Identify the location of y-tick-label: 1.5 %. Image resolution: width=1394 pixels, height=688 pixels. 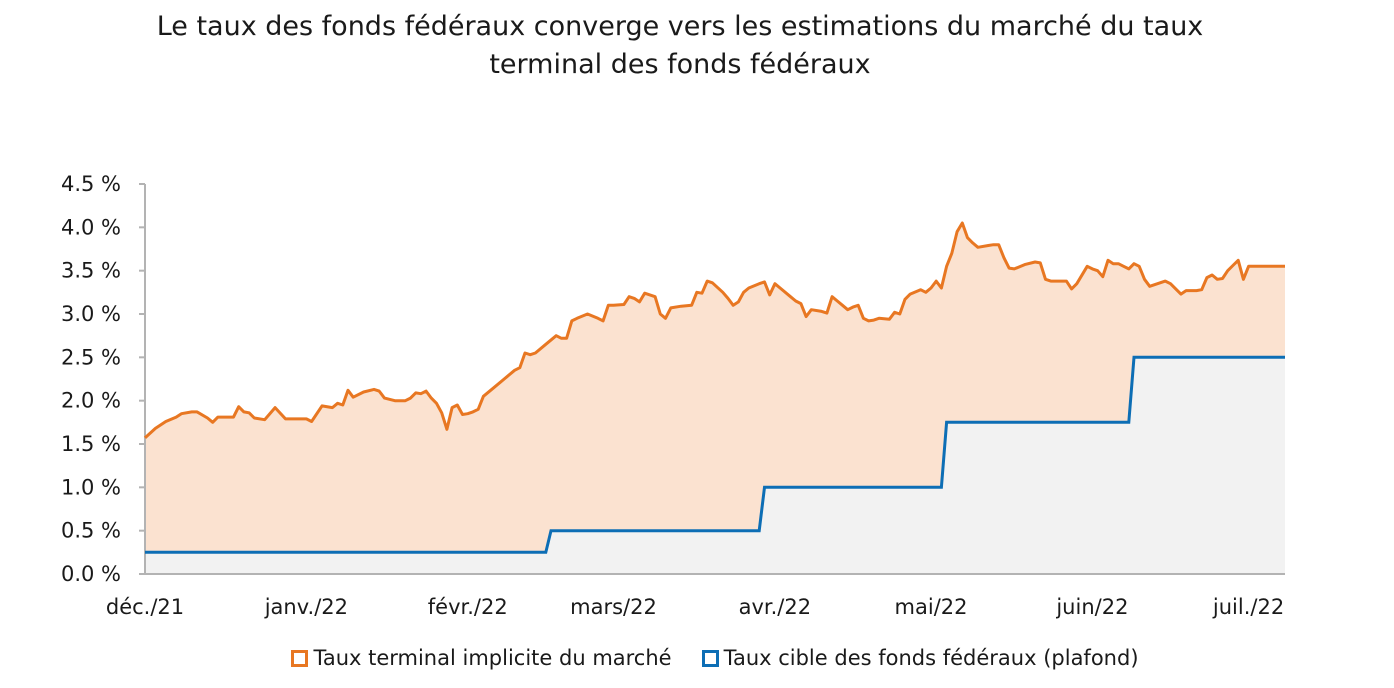
(91, 444).